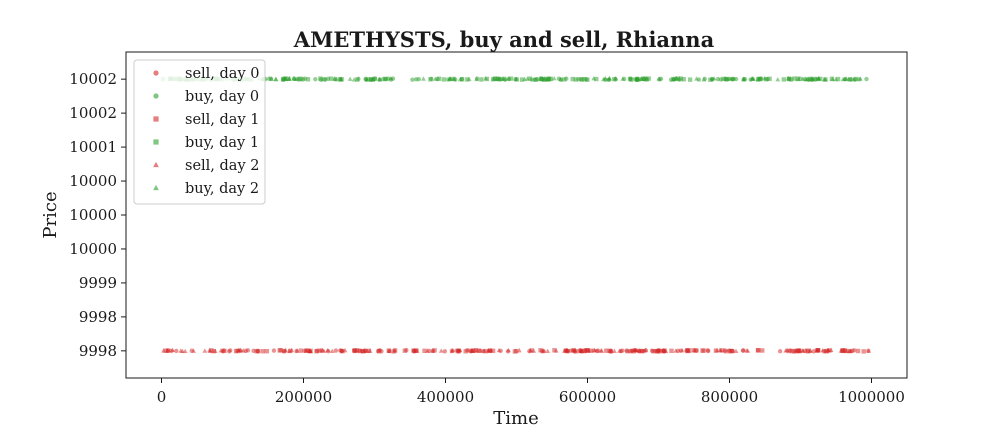 The width and height of the screenshot is (1008, 432). What do you see at coordinates (93, 113) in the screenshot?
I see `y-tick-label: 10002` at bounding box center [93, 113].